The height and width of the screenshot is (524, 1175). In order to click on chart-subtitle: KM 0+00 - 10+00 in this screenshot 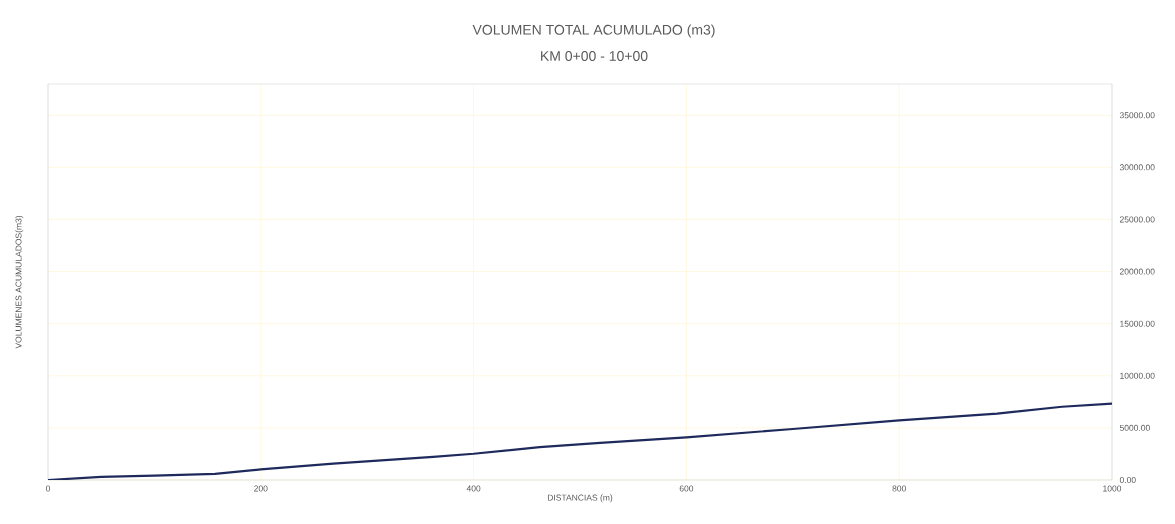, I will do `click(594, 56)`.